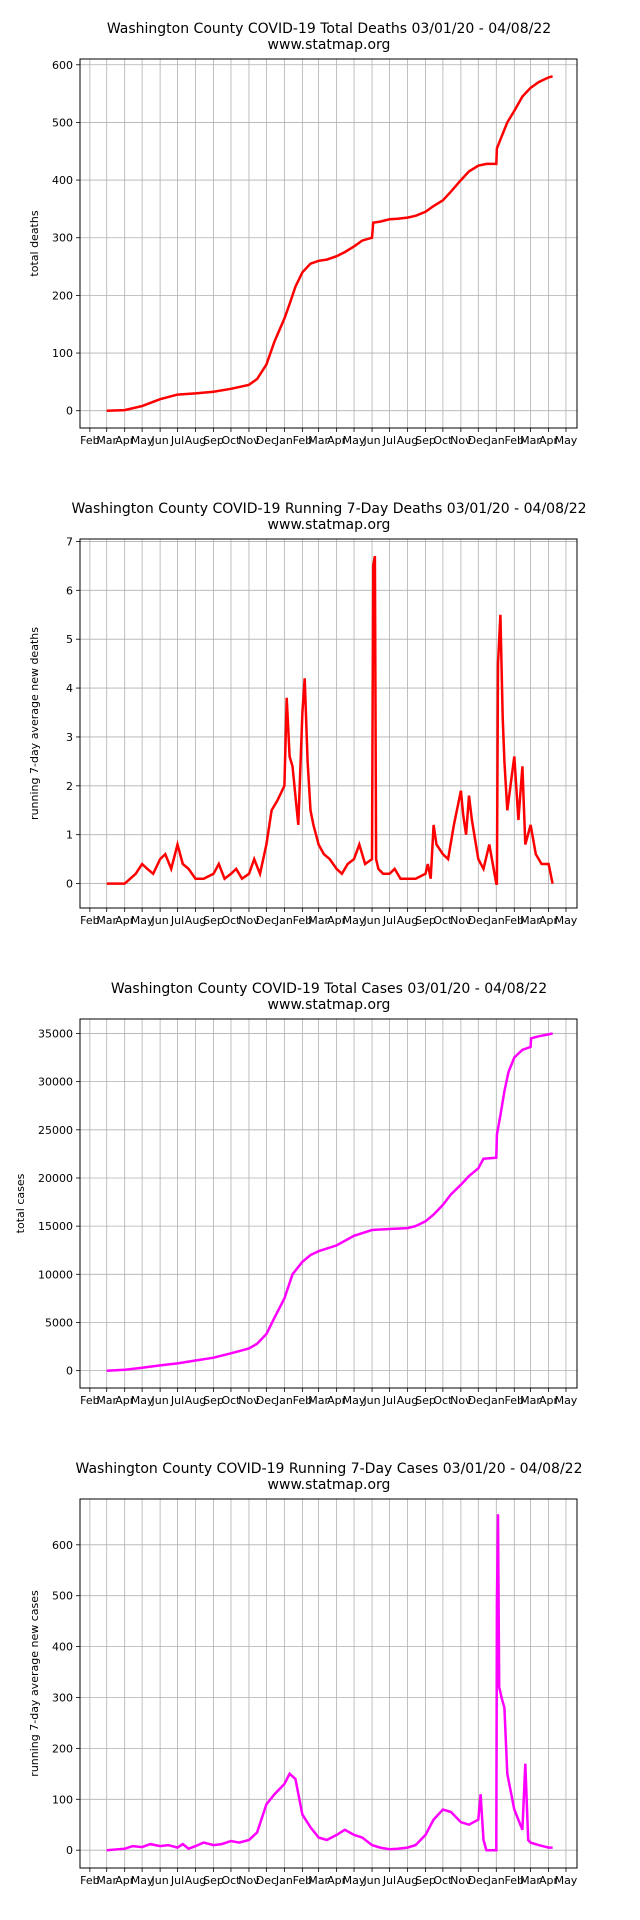 The width and height of the screenshot is (640, 1920). I want to click on y-tick-label: 6, so click(69, 590).